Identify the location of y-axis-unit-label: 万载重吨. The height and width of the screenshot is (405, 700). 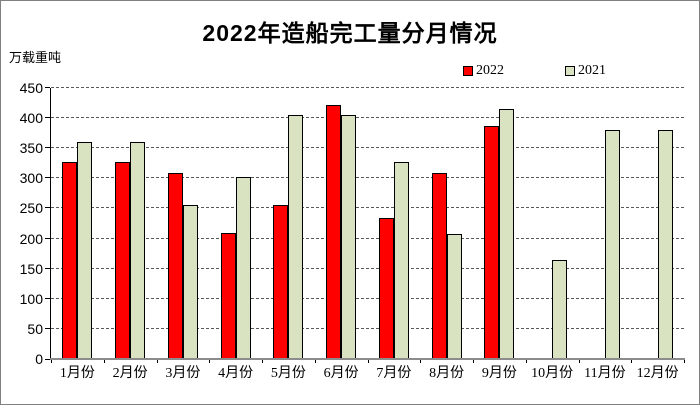
(35, 57).